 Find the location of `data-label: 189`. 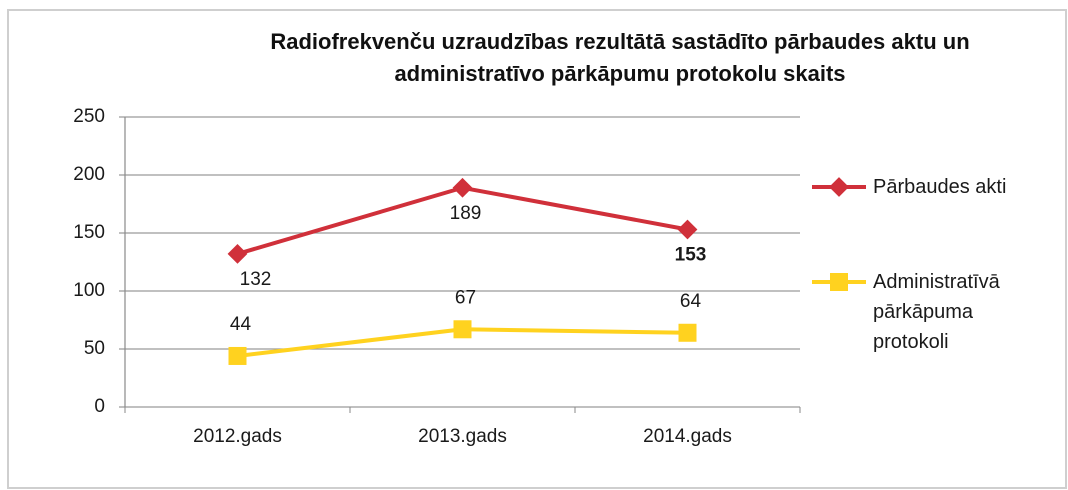

data-label: 189 is located at coordinates (466, 213).